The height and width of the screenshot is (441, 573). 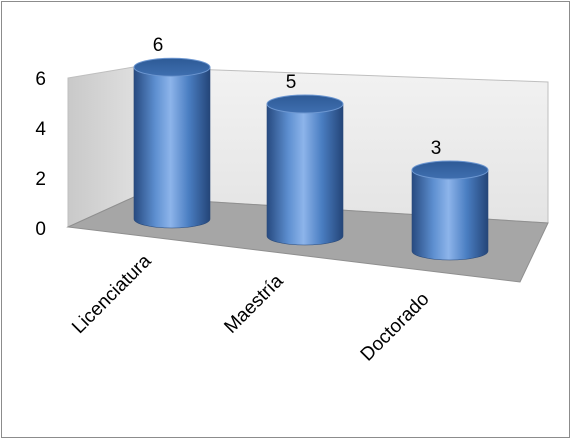 I want to click on data-labels: 6 5 3, so click(x=297, y=97).